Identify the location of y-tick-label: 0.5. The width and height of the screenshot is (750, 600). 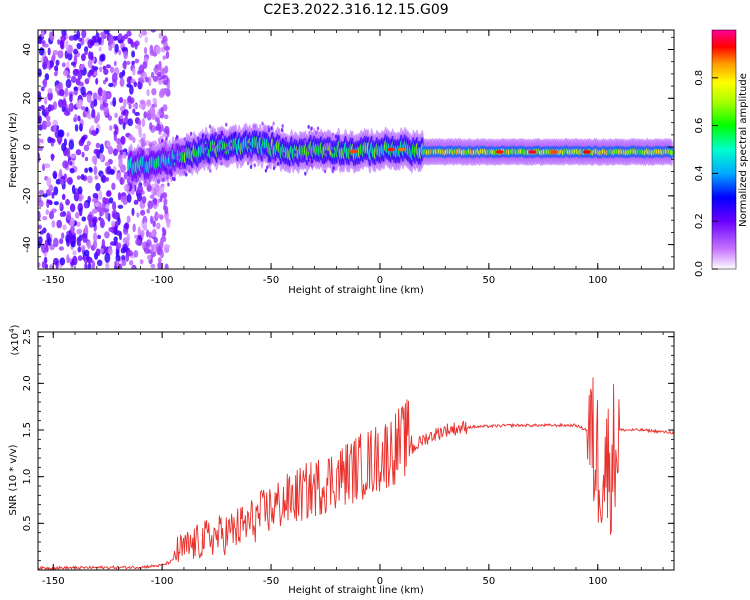
(27, 523).